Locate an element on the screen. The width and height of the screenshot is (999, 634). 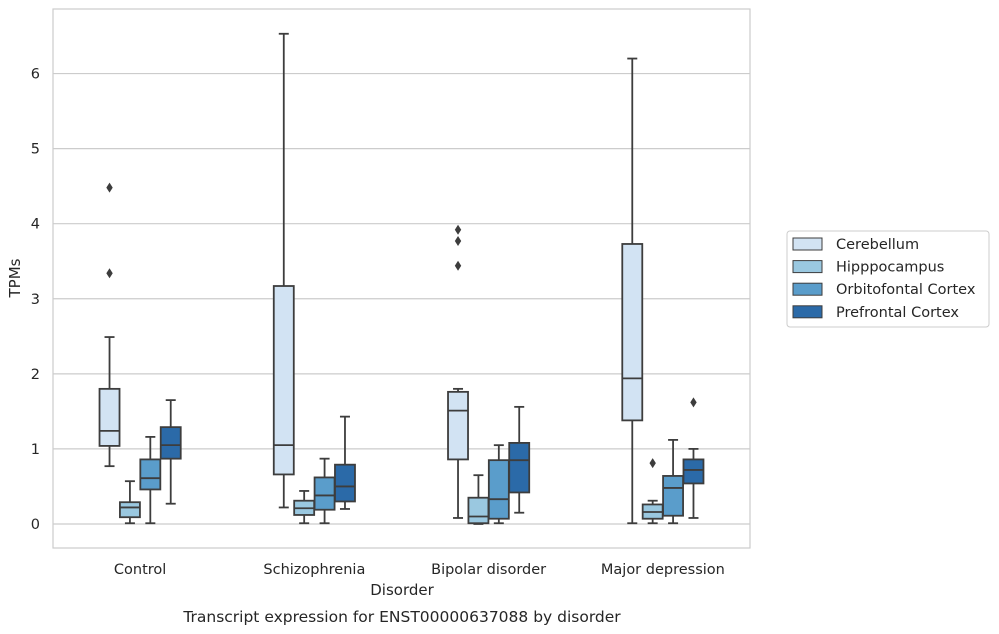
x-tick-label: Schizophrenia is located at coordinates (314, 570).